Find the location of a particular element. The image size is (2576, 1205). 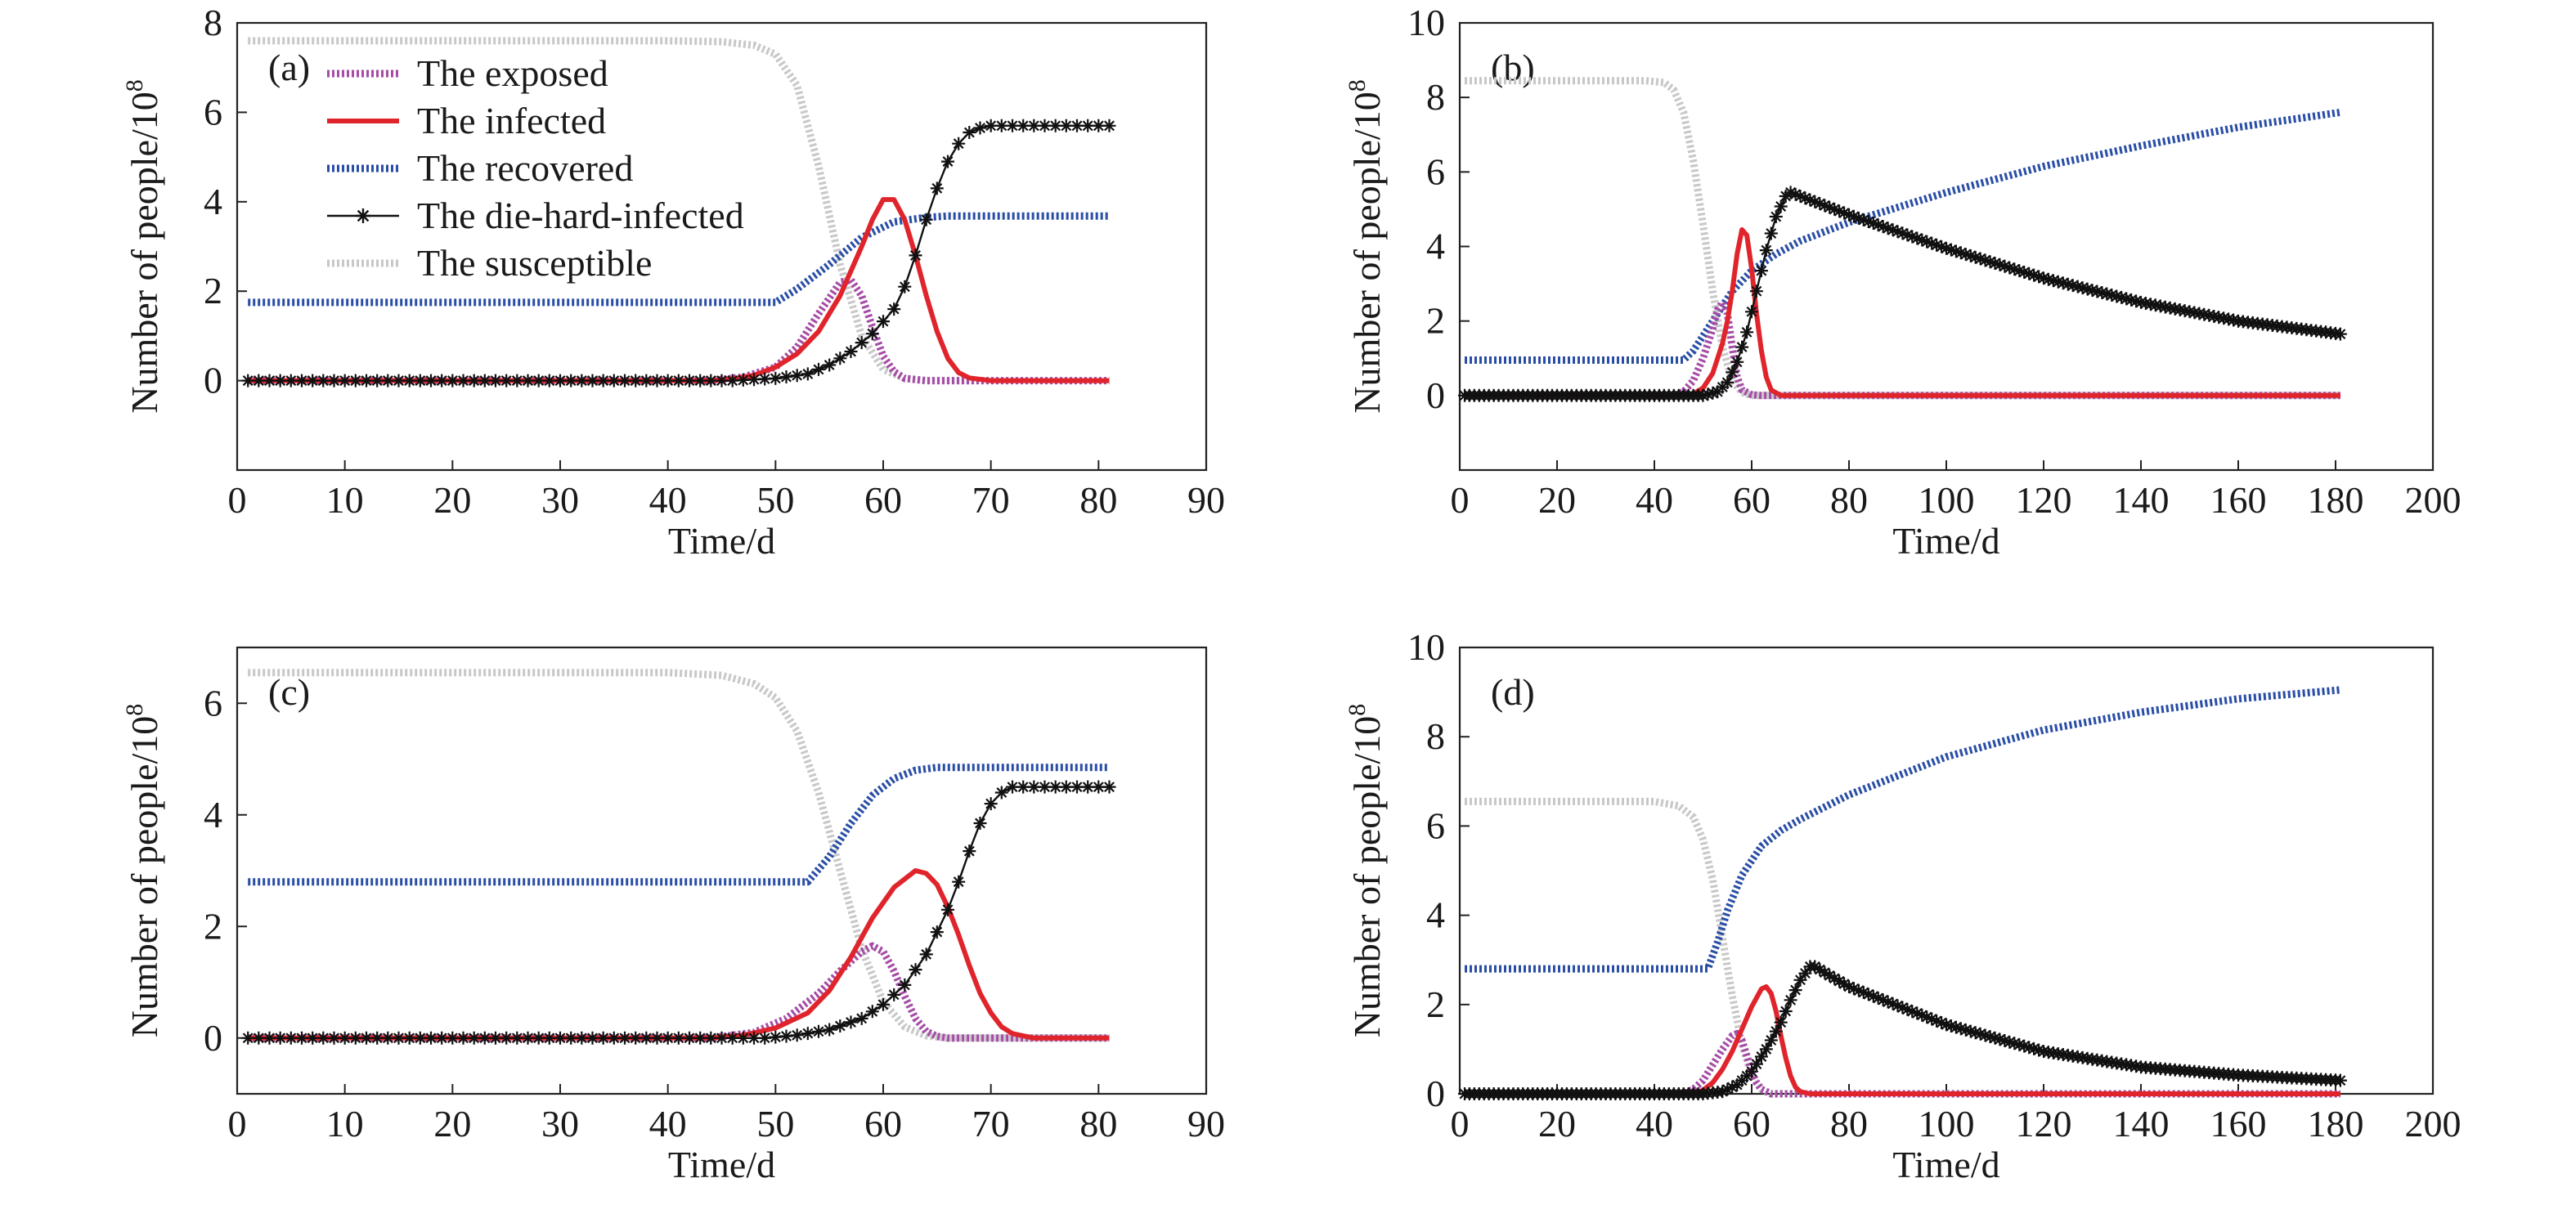

y-tick-label: 0 is located at coordinates (213, 1038).